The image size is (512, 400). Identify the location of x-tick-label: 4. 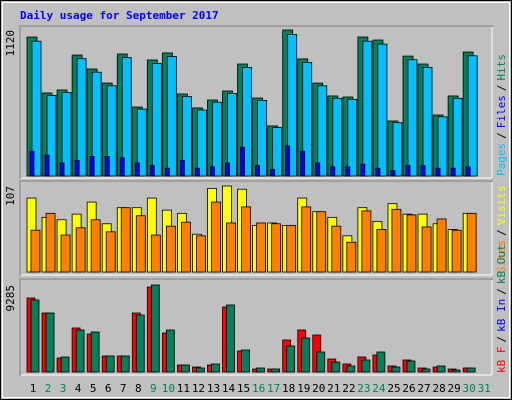
(78, 388).